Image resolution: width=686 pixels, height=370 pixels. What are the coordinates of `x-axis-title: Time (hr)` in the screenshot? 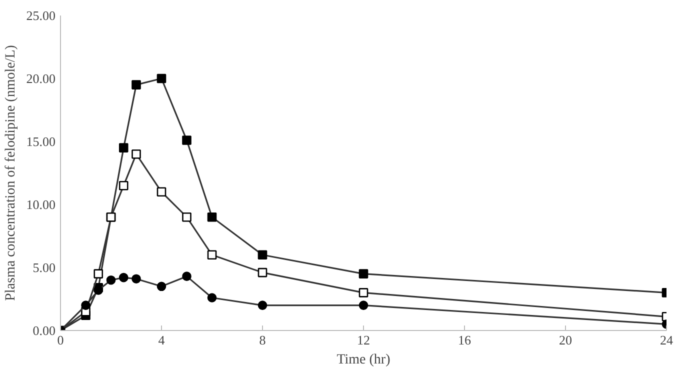 It's located at (363, 360).